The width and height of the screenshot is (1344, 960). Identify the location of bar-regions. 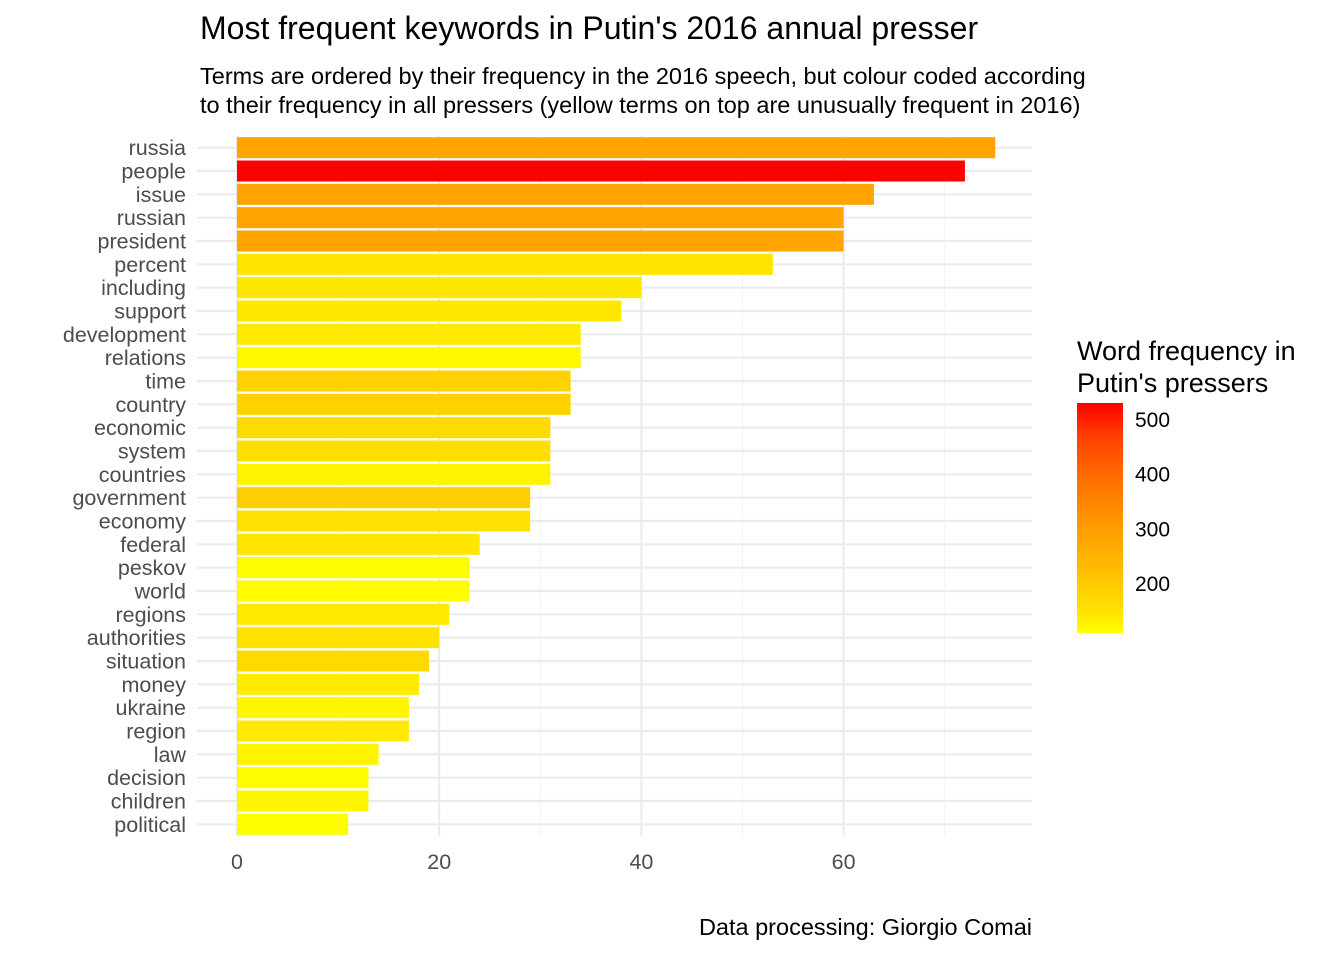
(343, 614).